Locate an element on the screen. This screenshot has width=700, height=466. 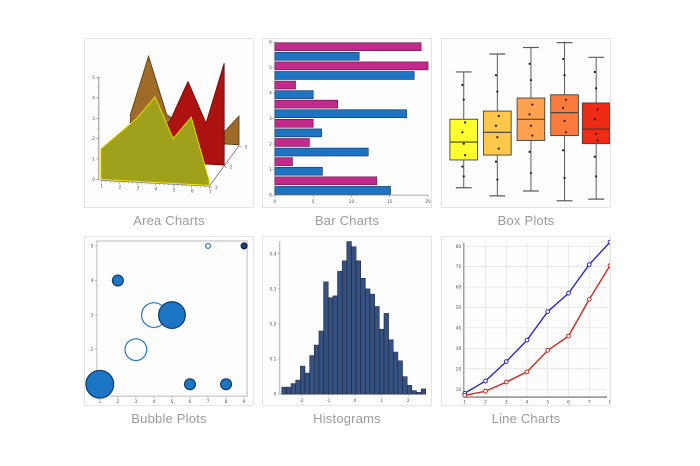
svg-text: 0.1 is located at coordinates (272, 360).